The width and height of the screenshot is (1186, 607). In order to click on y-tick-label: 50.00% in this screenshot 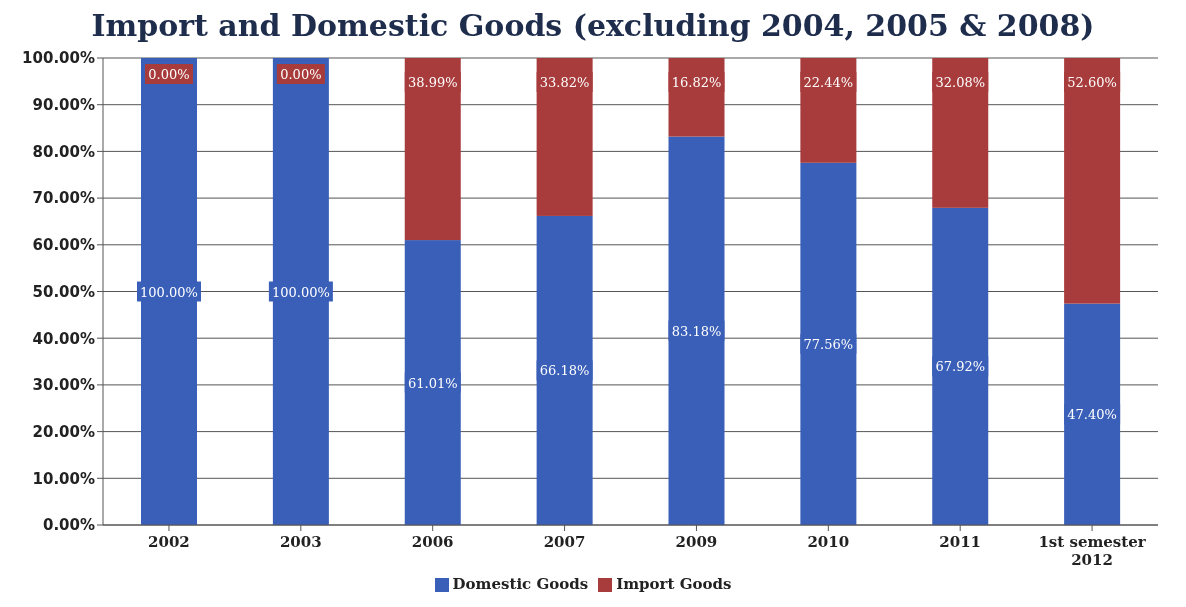, I will do `click(63, 291)`.